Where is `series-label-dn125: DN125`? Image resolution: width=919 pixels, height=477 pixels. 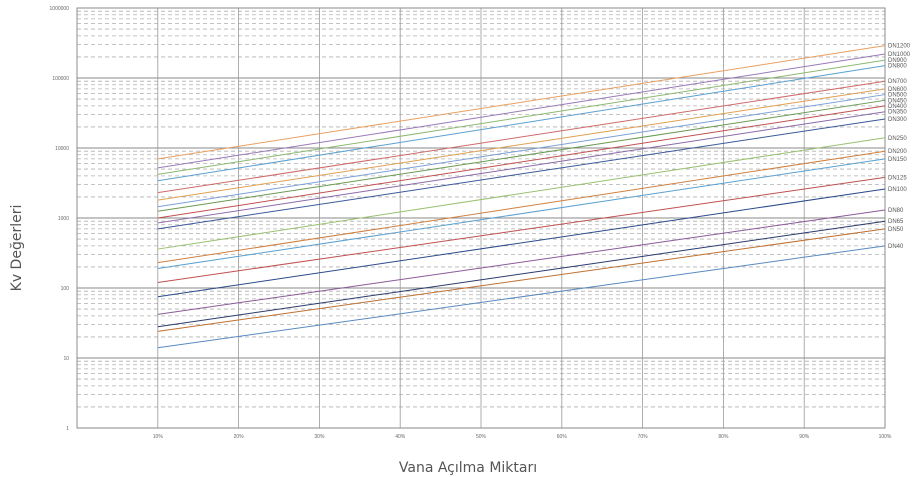 series-label-dn125: DN125 is located at coordinates (897, 178).